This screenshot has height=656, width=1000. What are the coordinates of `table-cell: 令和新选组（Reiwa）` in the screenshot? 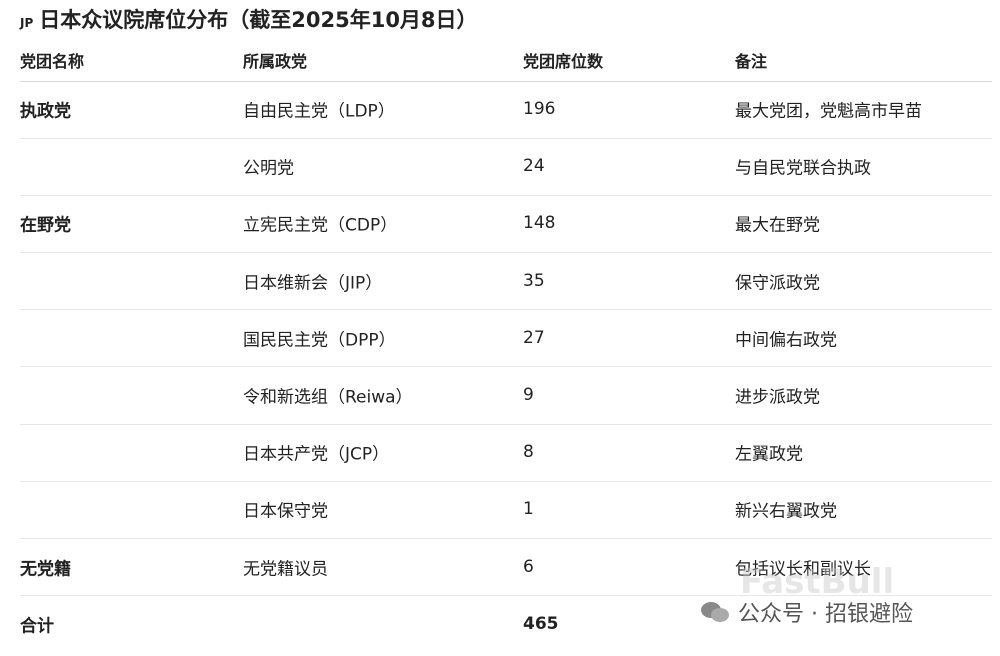 It's located at (328, 397).